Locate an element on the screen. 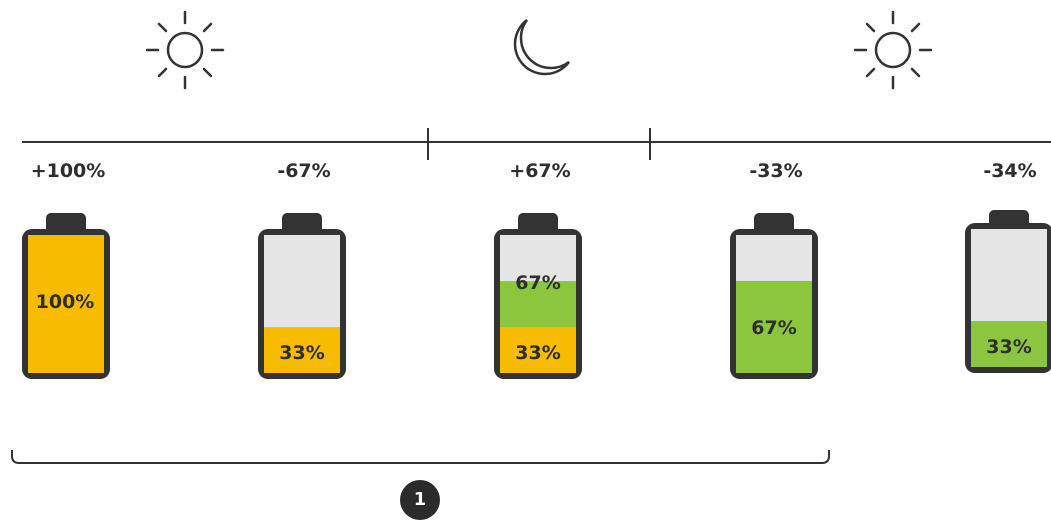 The width and height of the screenshot is (1051, 520). change-label: +67% is located at coordinates (540, 171).